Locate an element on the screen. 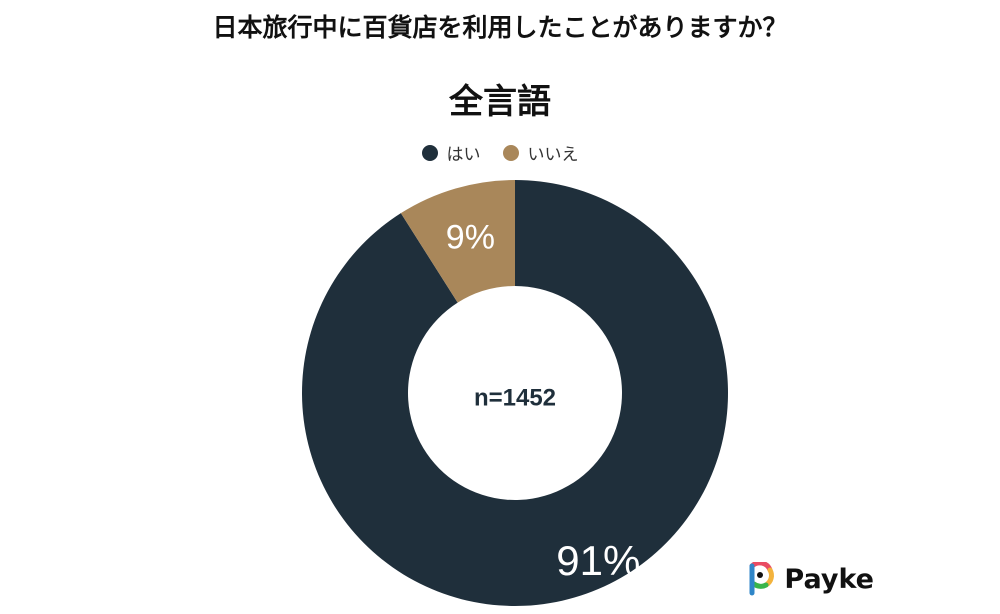 The width and height of the screenshot is (1000, 614). slice-label-yes: 91% is located at coordinates (598, 560).